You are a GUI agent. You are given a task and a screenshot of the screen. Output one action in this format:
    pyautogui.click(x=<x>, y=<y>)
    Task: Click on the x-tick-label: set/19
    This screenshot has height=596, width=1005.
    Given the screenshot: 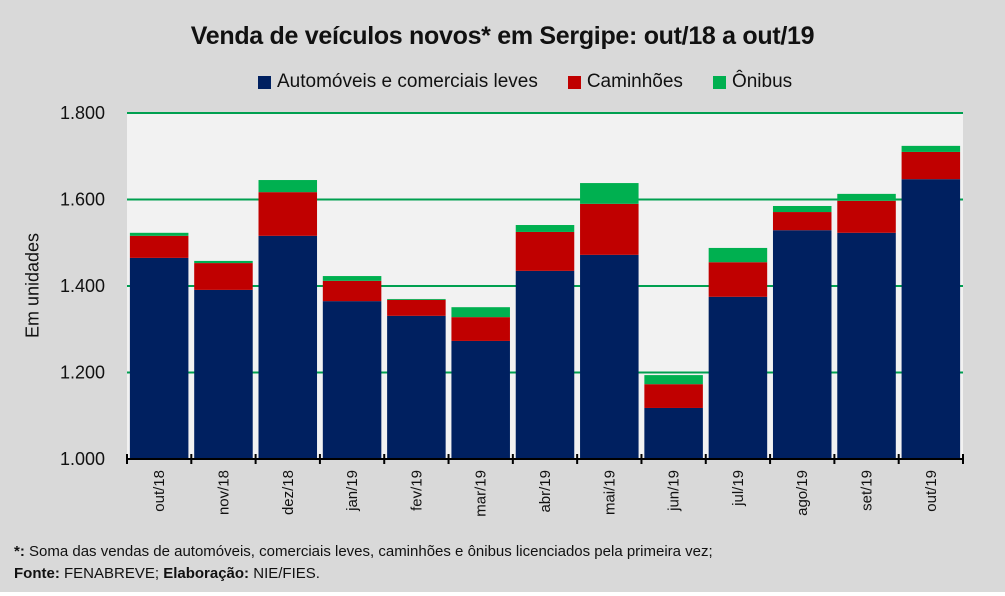 What is the action you would take?
    pyautogui.click(x=867, y=490)
    